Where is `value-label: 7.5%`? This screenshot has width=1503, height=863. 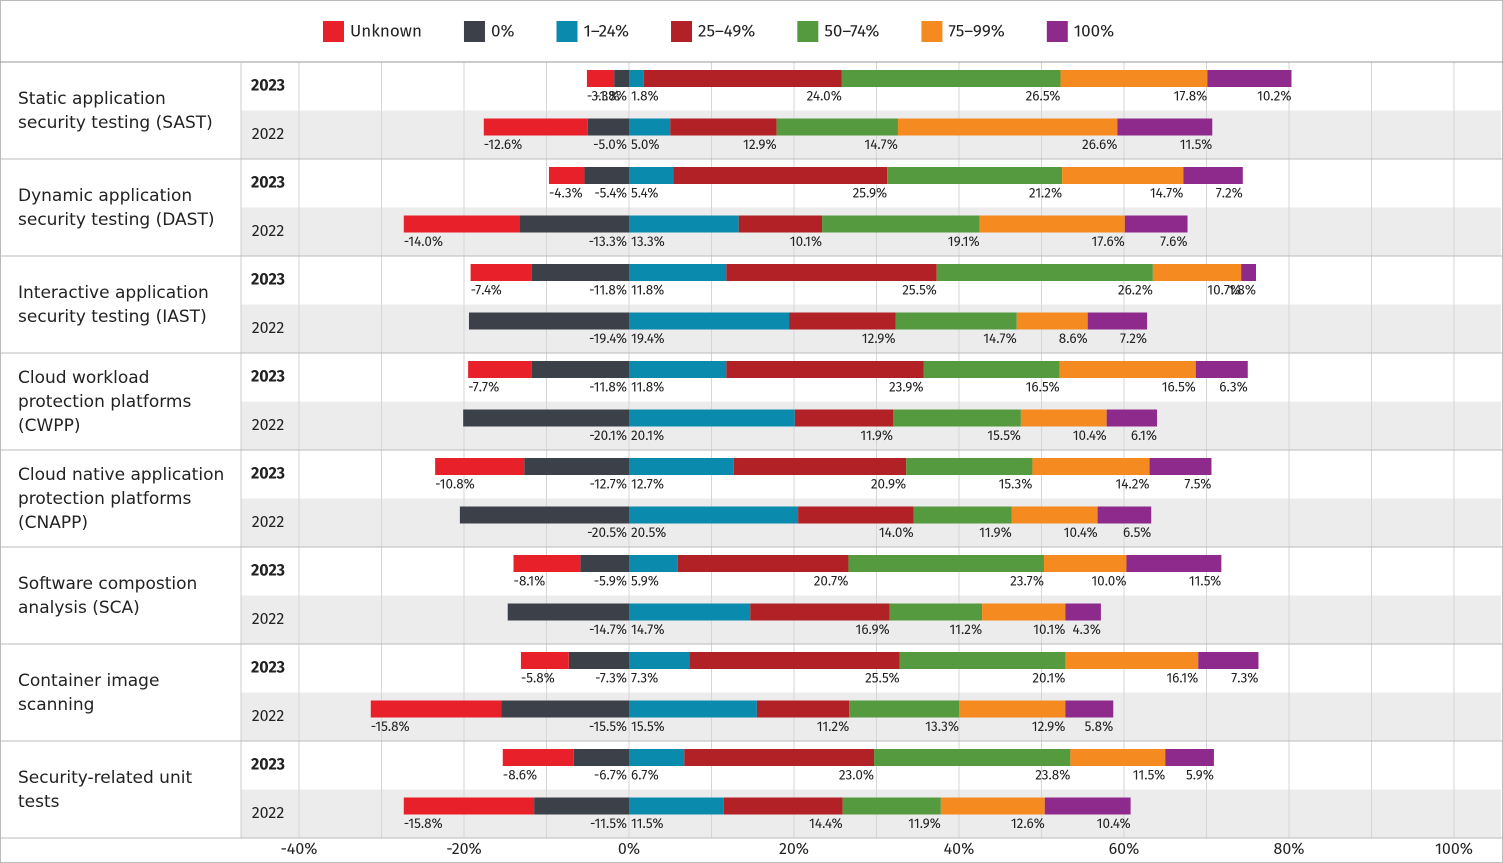 value-label: 7.5% is located at coordinates (1197, 484).